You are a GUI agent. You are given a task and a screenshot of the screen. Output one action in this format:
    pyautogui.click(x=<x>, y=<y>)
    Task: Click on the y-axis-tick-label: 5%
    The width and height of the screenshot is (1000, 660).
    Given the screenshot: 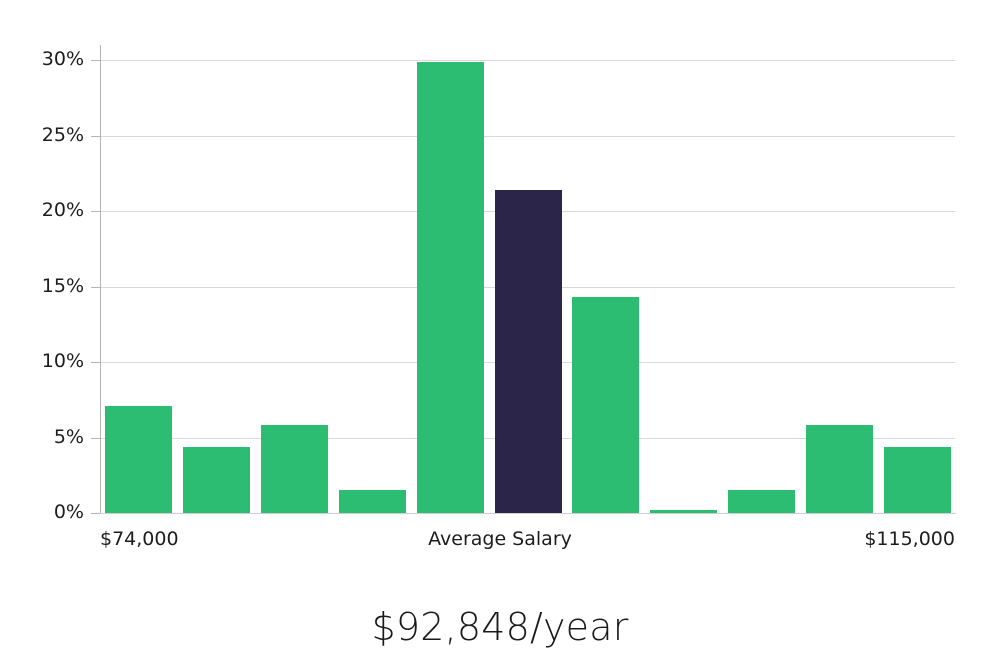 What is the action you would take?
    pyautogui.click(x=68, y=436)
    